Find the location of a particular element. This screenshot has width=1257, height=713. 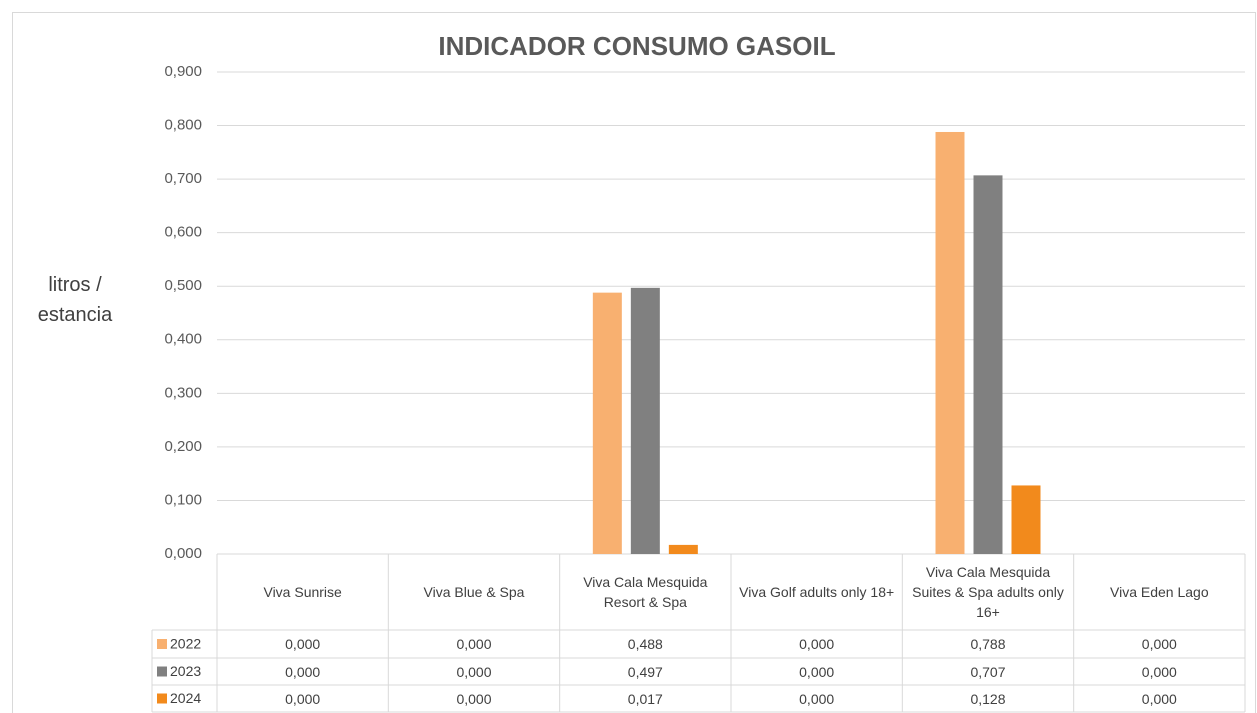

category-label: Viva Golf adults only 18+ is located at coordinates (817, 592).